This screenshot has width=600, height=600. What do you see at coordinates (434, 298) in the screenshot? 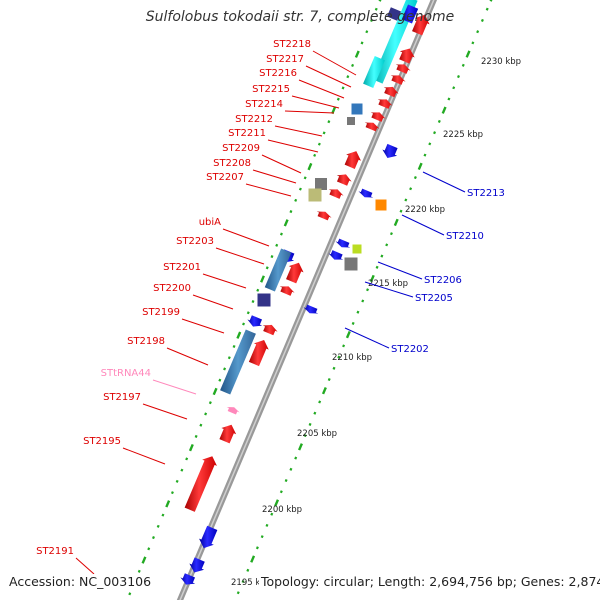
I see `reverse-gene-label: ST2205` at bounding box center [434, 298].